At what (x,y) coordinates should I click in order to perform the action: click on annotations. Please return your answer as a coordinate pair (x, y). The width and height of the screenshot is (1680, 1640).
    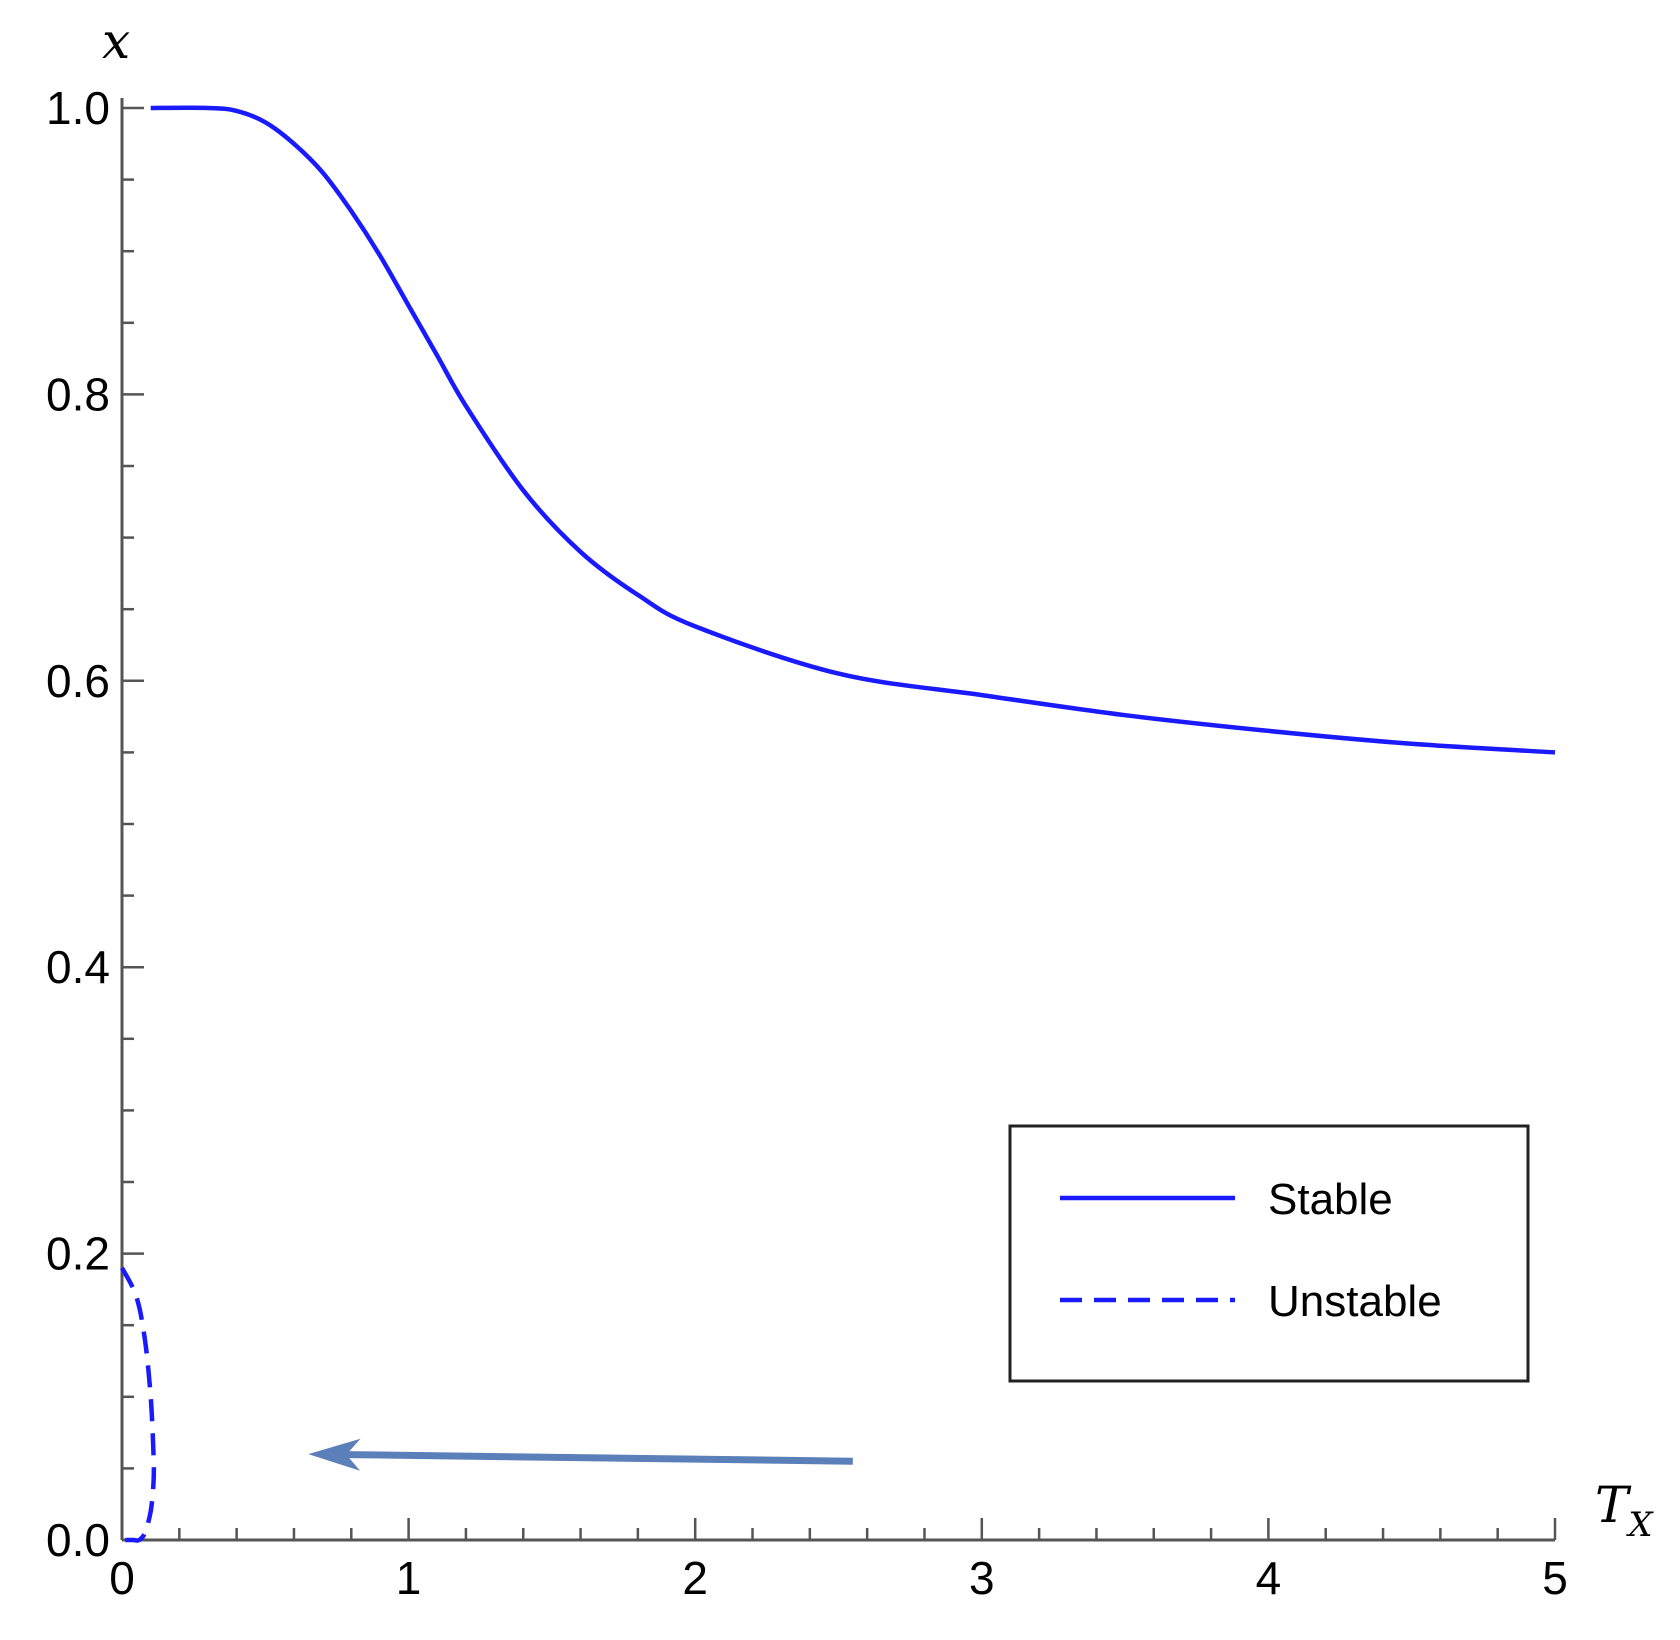
    Looking at the image, I should click on (580, 1454).